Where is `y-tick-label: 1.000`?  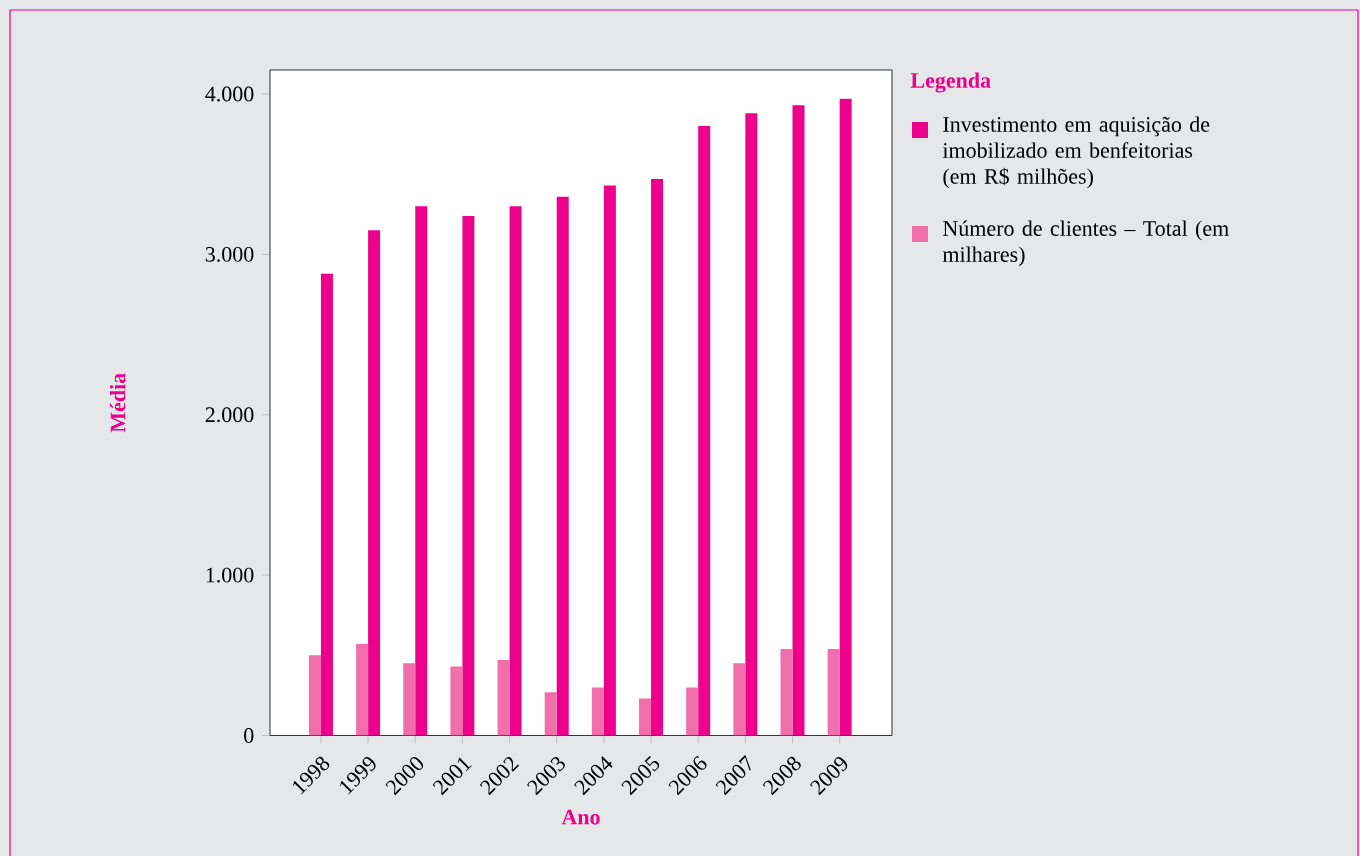
y-tick-label: 1.000 is located at coordinates (230, 575).